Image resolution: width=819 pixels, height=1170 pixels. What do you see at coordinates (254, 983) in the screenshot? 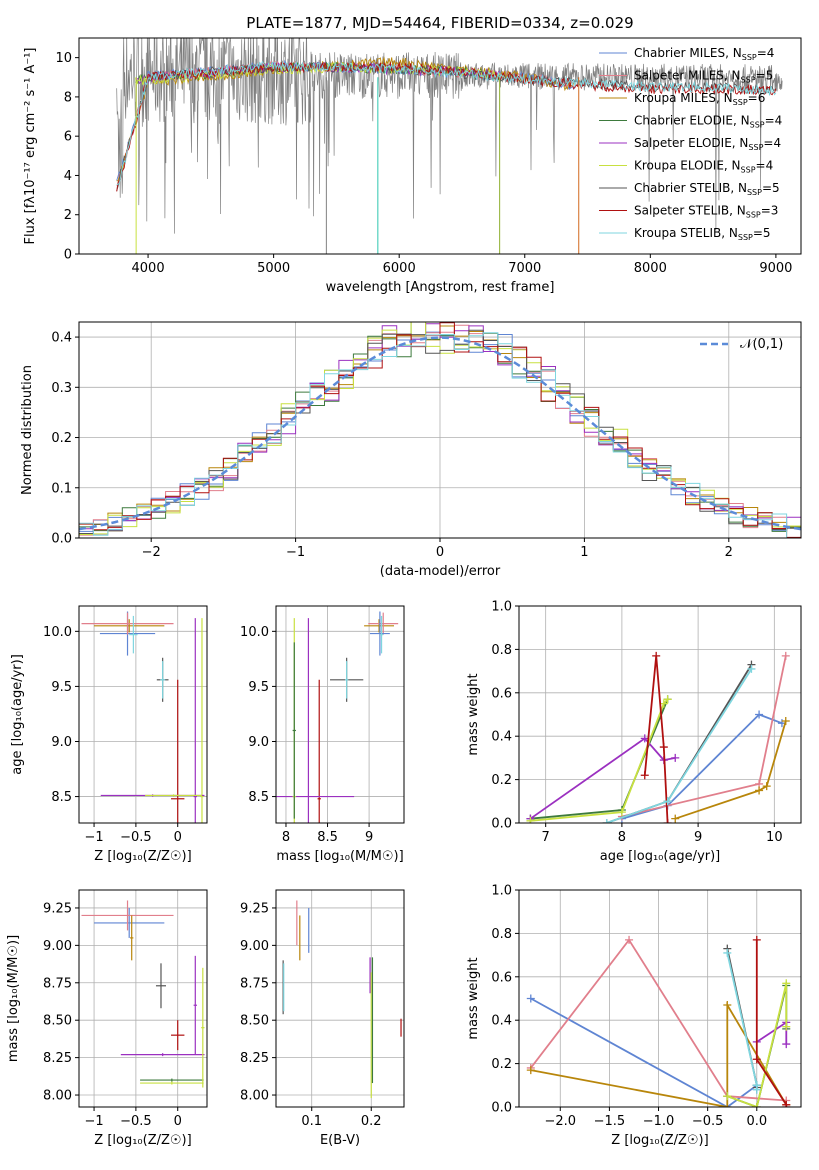
I see `y-tick-label: 8.75` at bounding box center [254, 983].